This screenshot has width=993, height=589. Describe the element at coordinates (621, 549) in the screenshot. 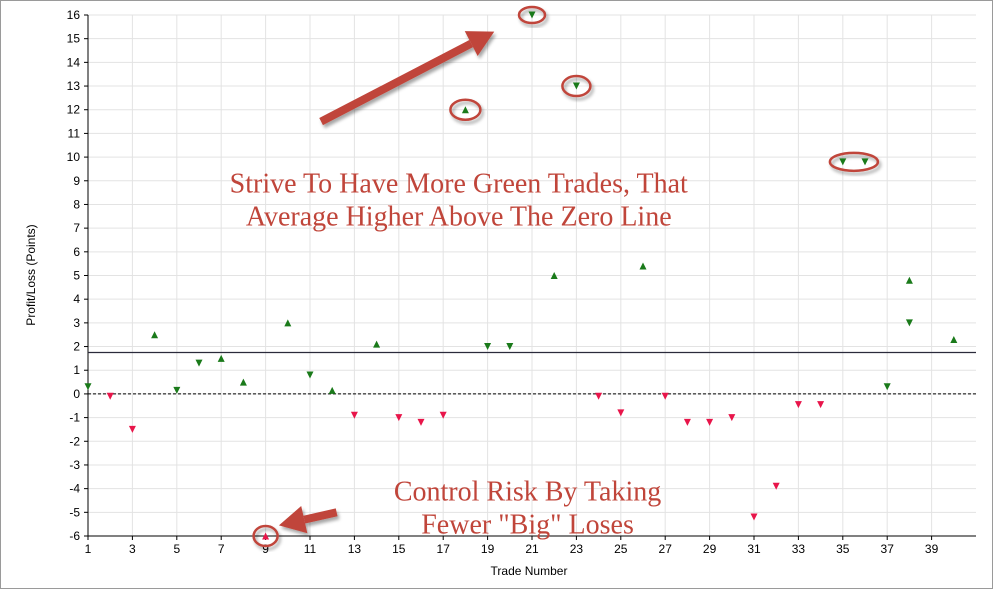

I see `x-tick-label: 25` at that location.